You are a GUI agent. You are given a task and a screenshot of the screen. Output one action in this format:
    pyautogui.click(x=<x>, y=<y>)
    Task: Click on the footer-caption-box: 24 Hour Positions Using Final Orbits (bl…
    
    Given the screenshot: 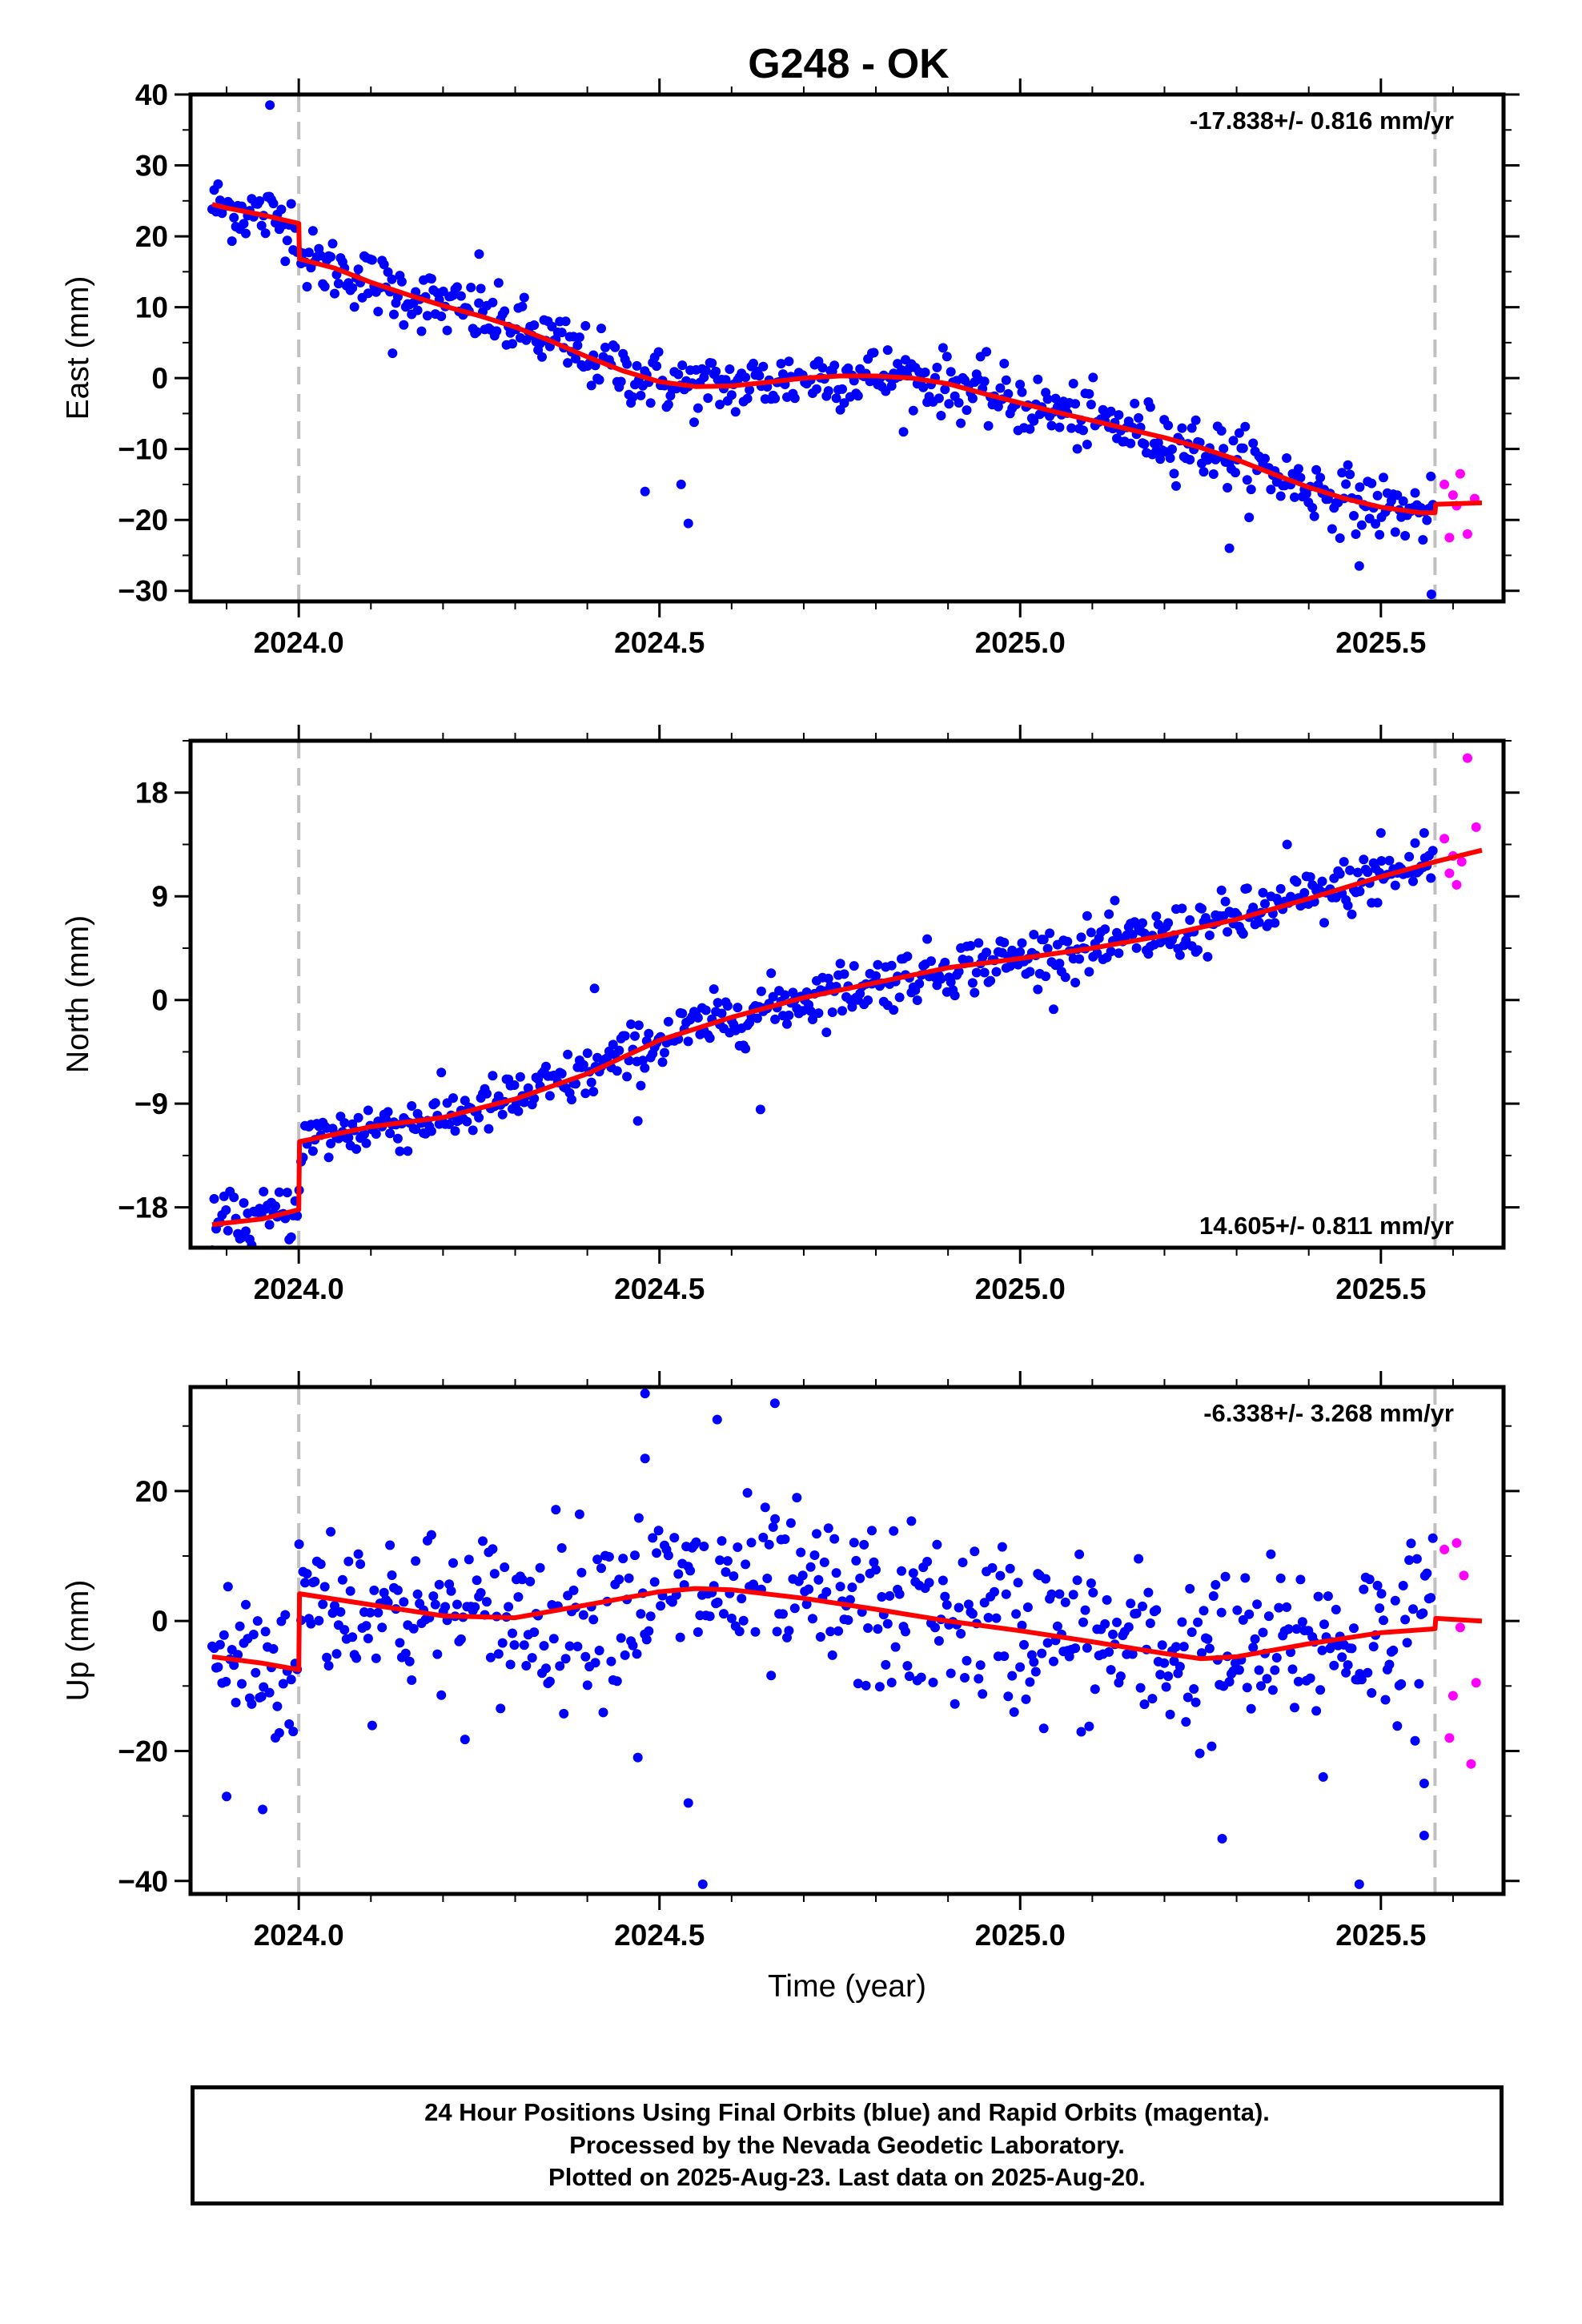 What is the action you would take?
    pyautogui.click(x=847, y=2145)
    